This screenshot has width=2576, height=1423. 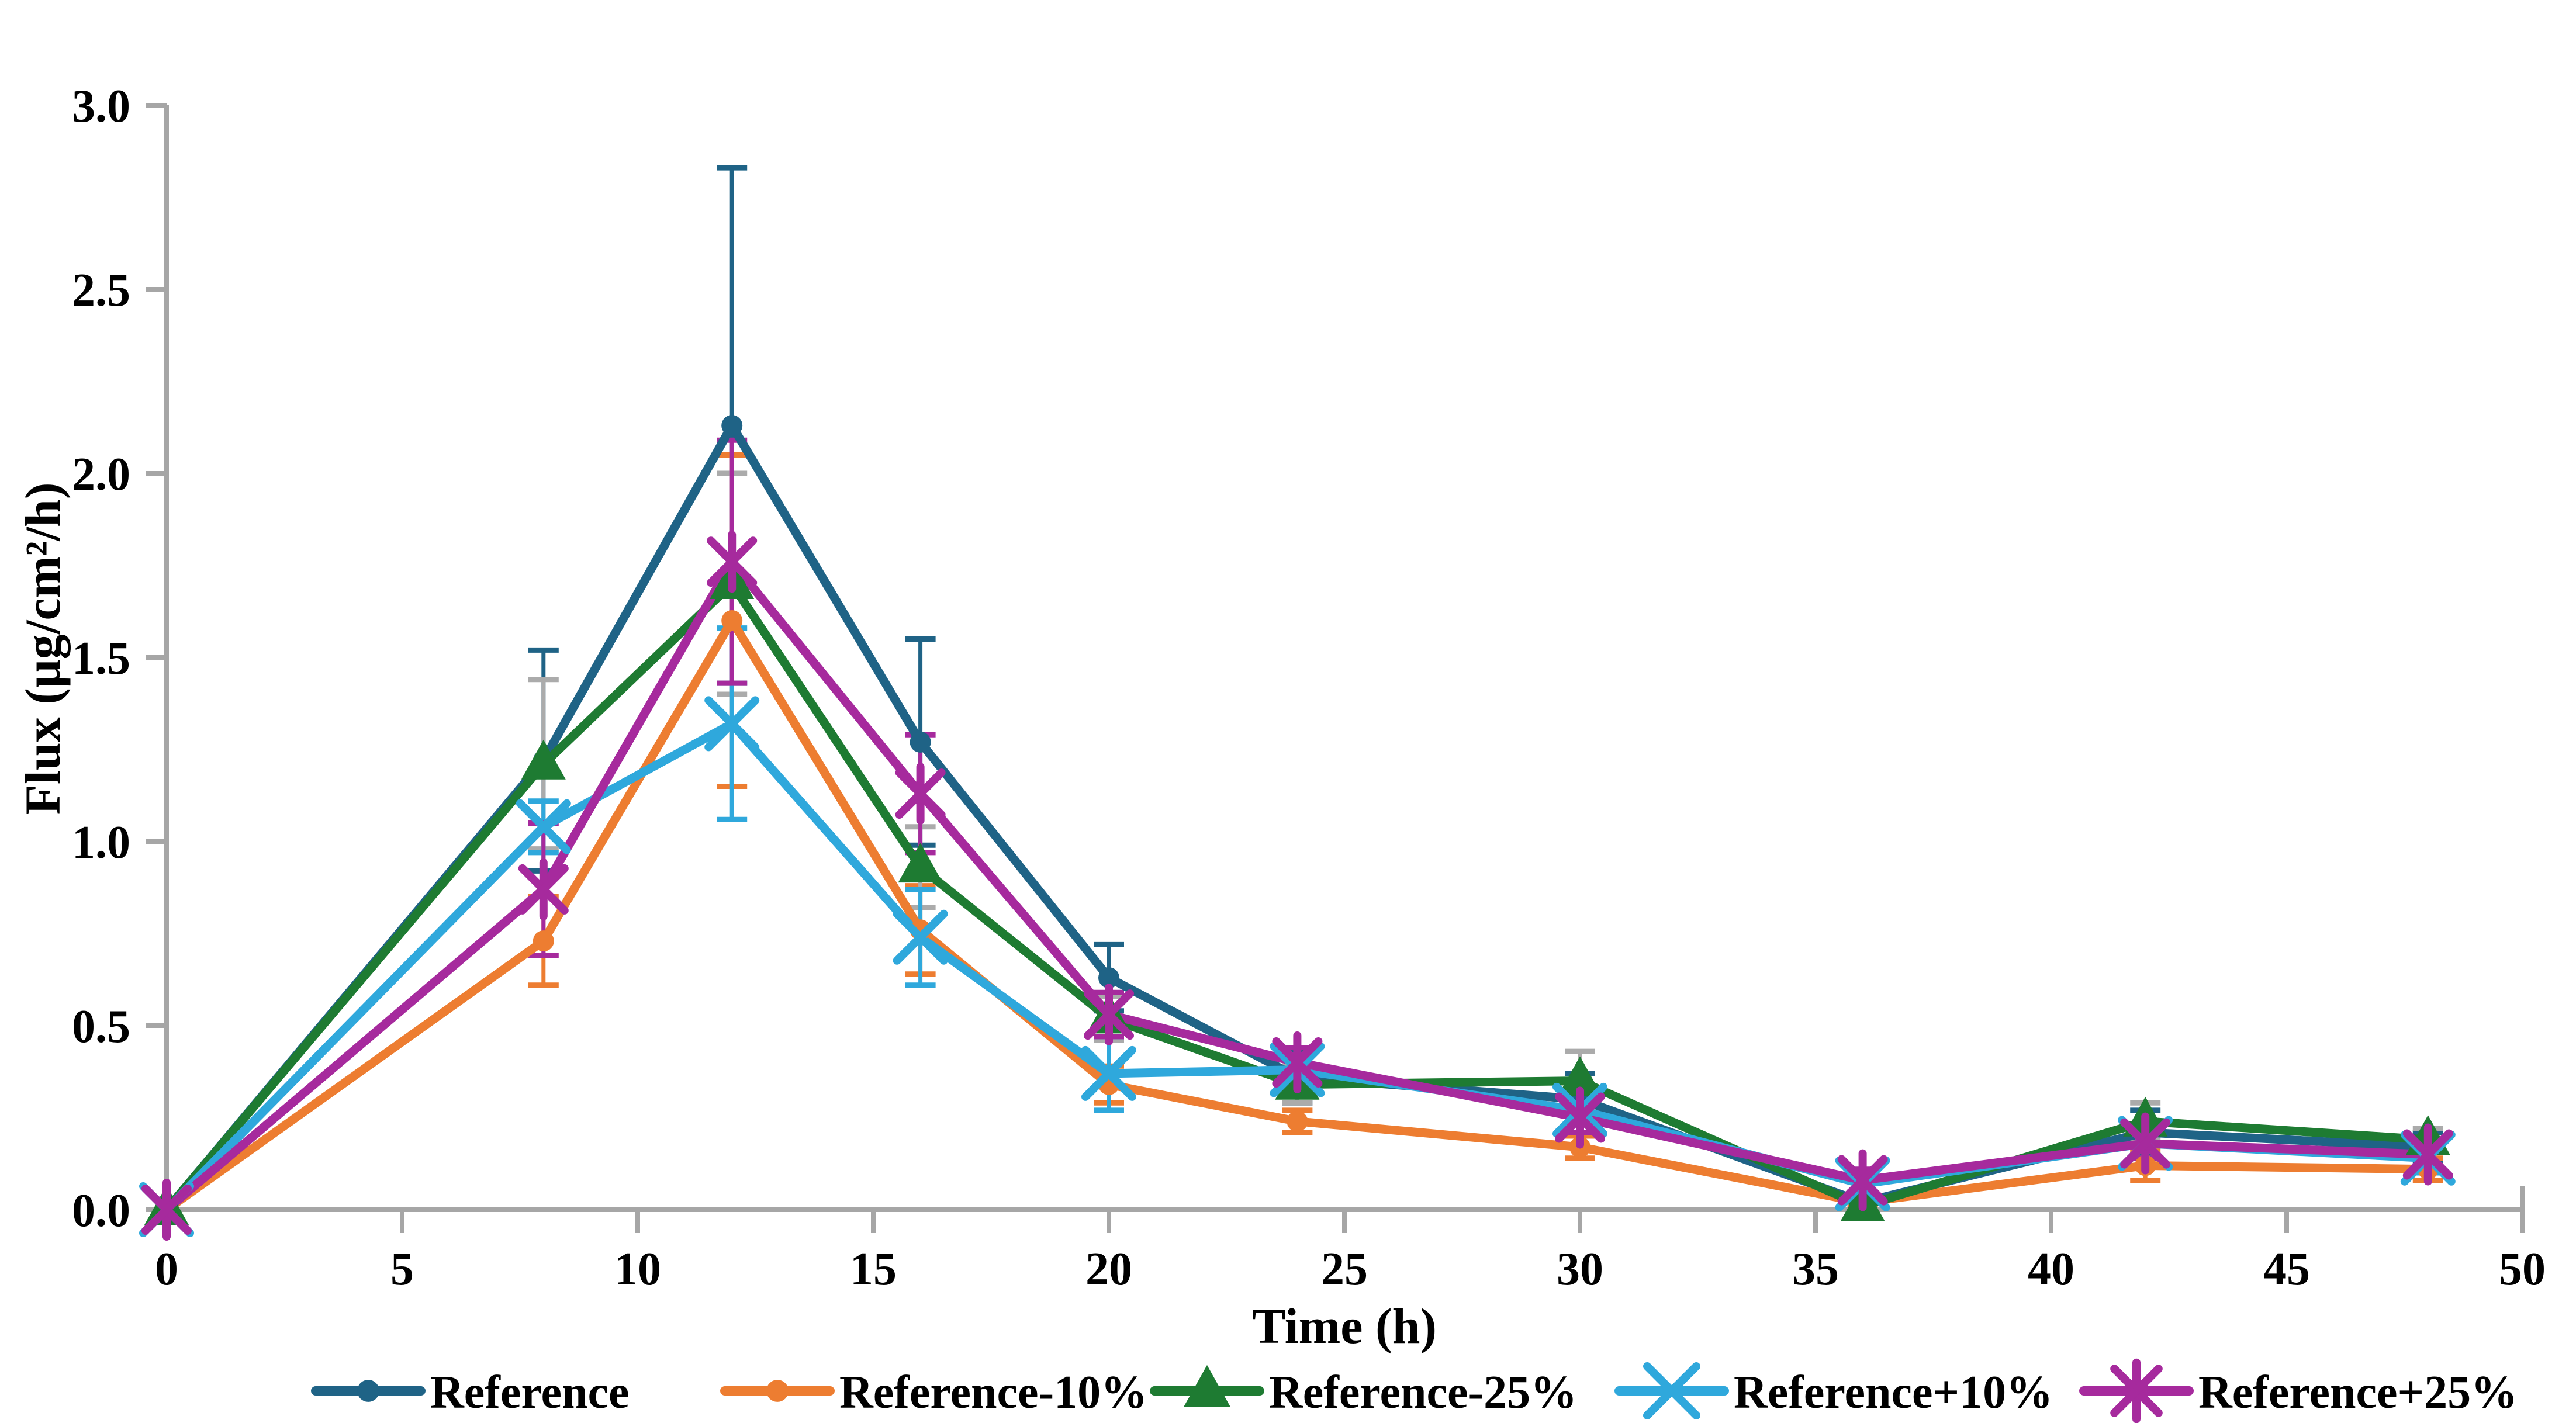 I want to click on y-tick-label: 1.5, so click(x=101, y=658).